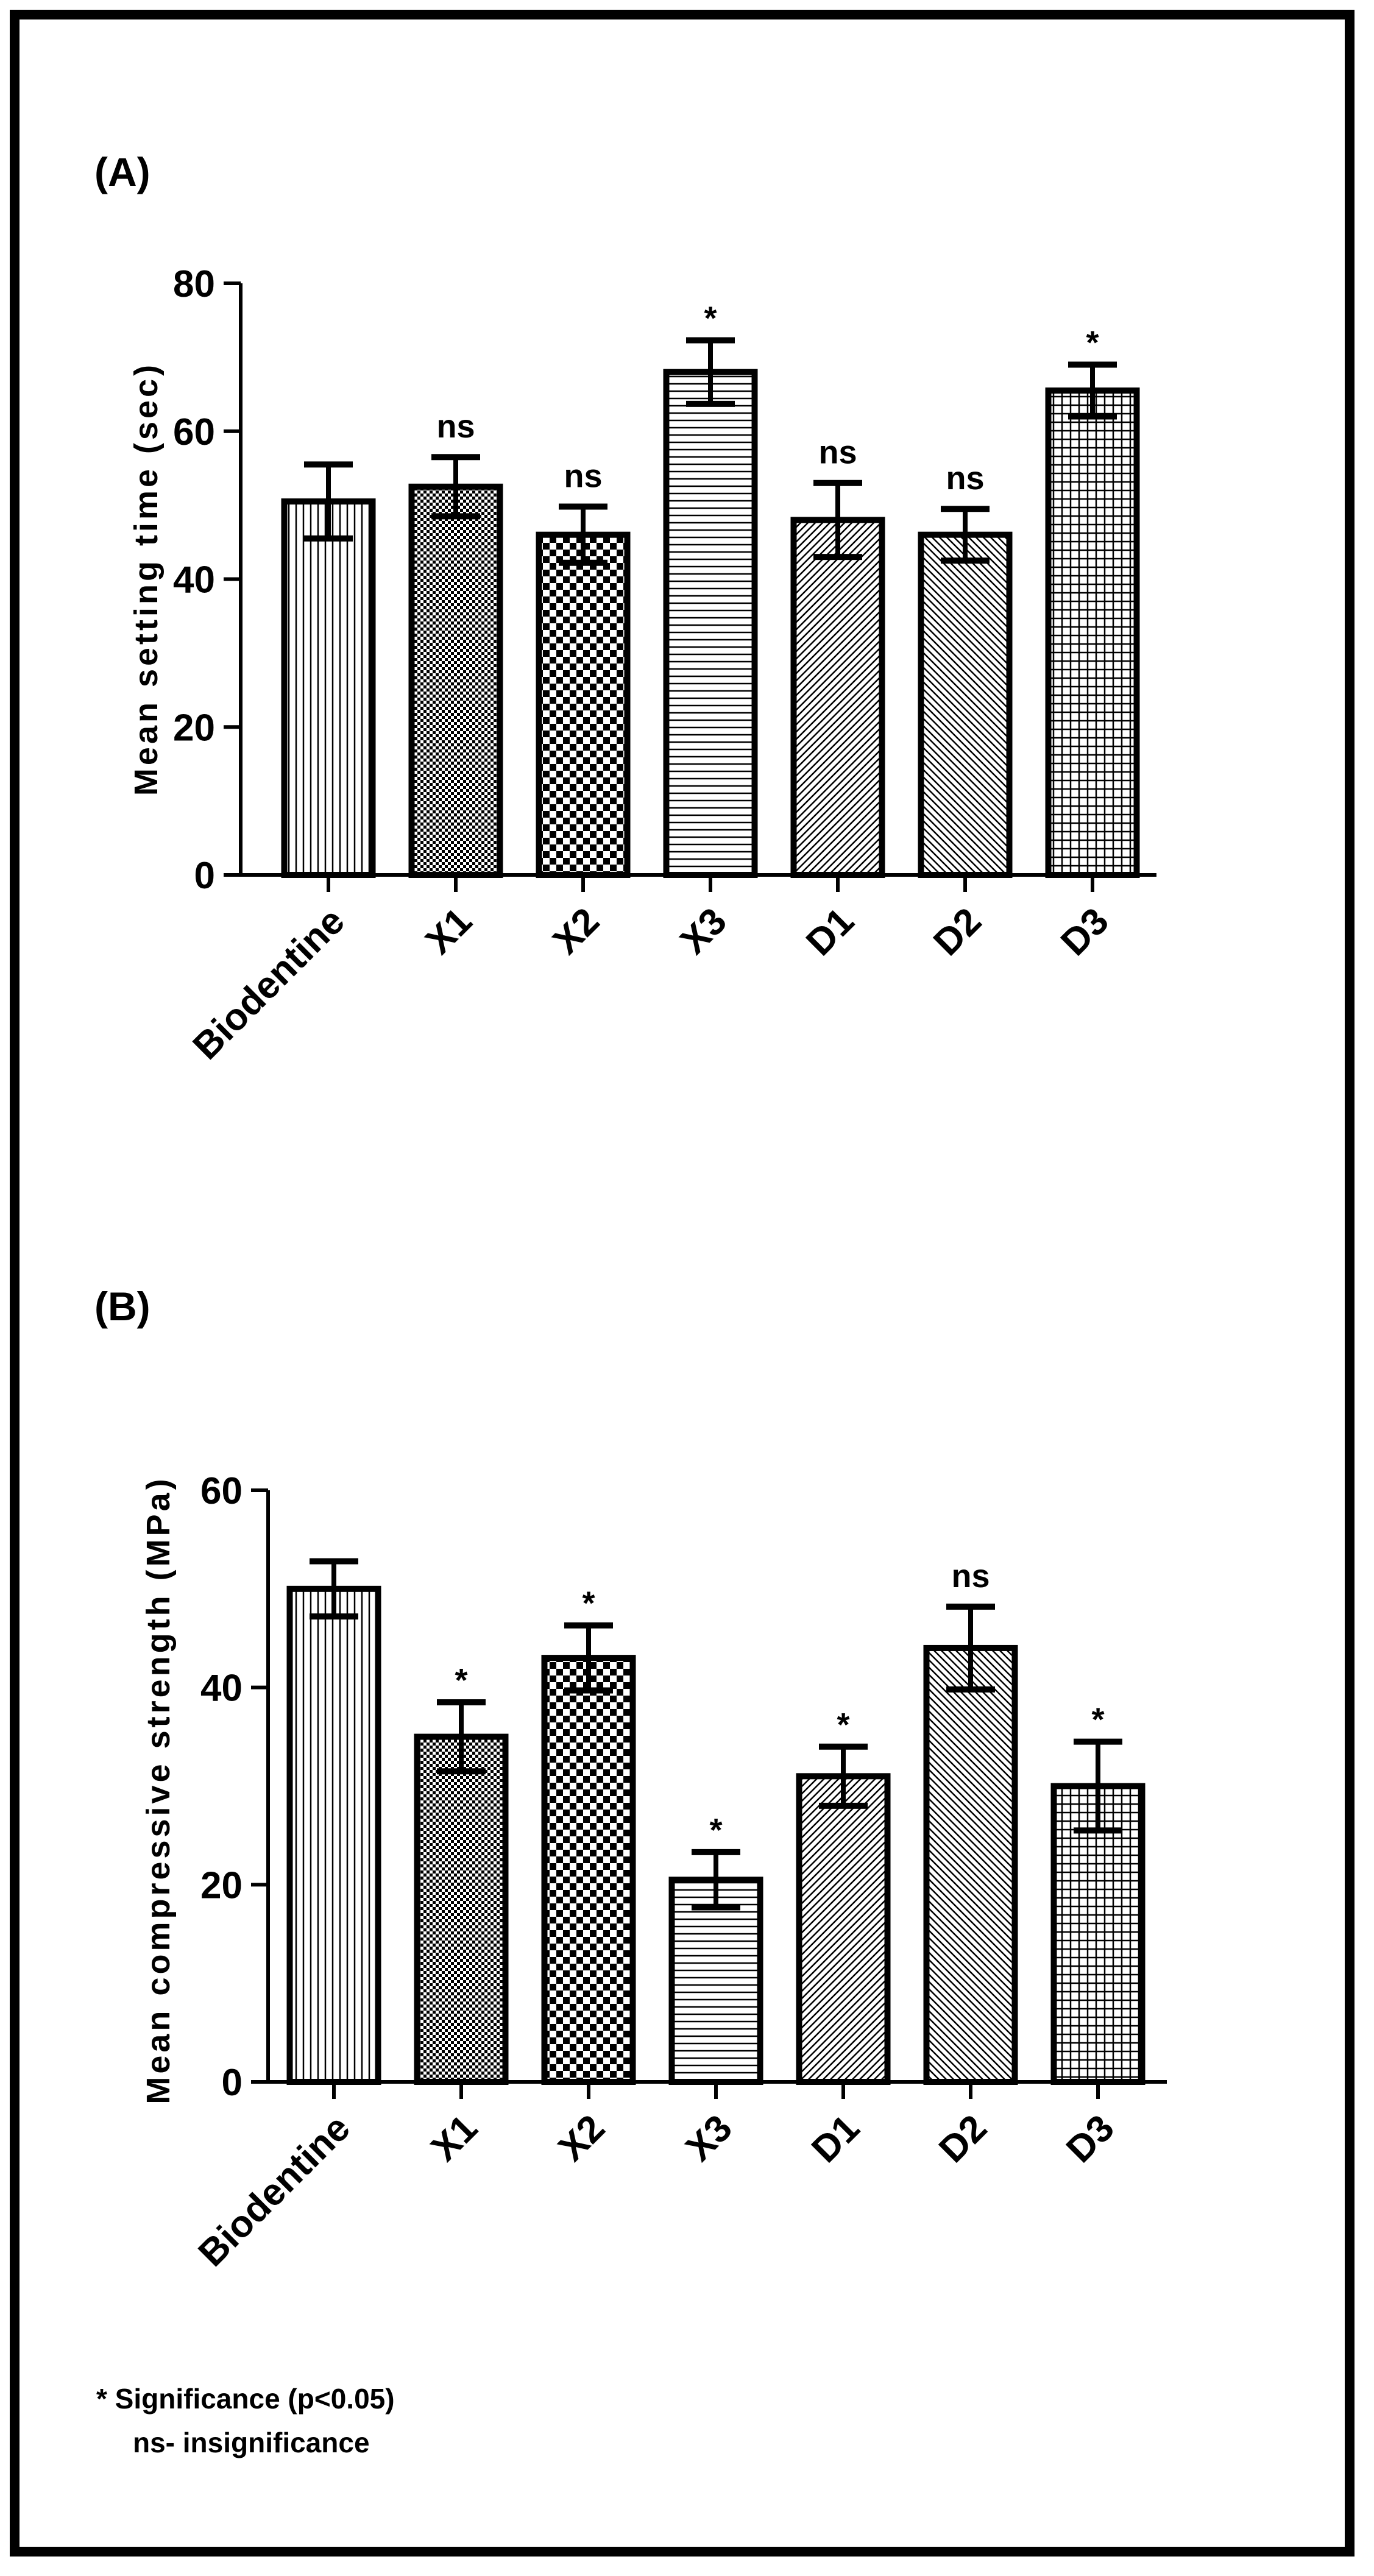 This screenshot has width=1374, height=2576. Describe the element at coordinates (122, 171) in the screenshot. I see `chart-a-panel-label: (A)` at that location.